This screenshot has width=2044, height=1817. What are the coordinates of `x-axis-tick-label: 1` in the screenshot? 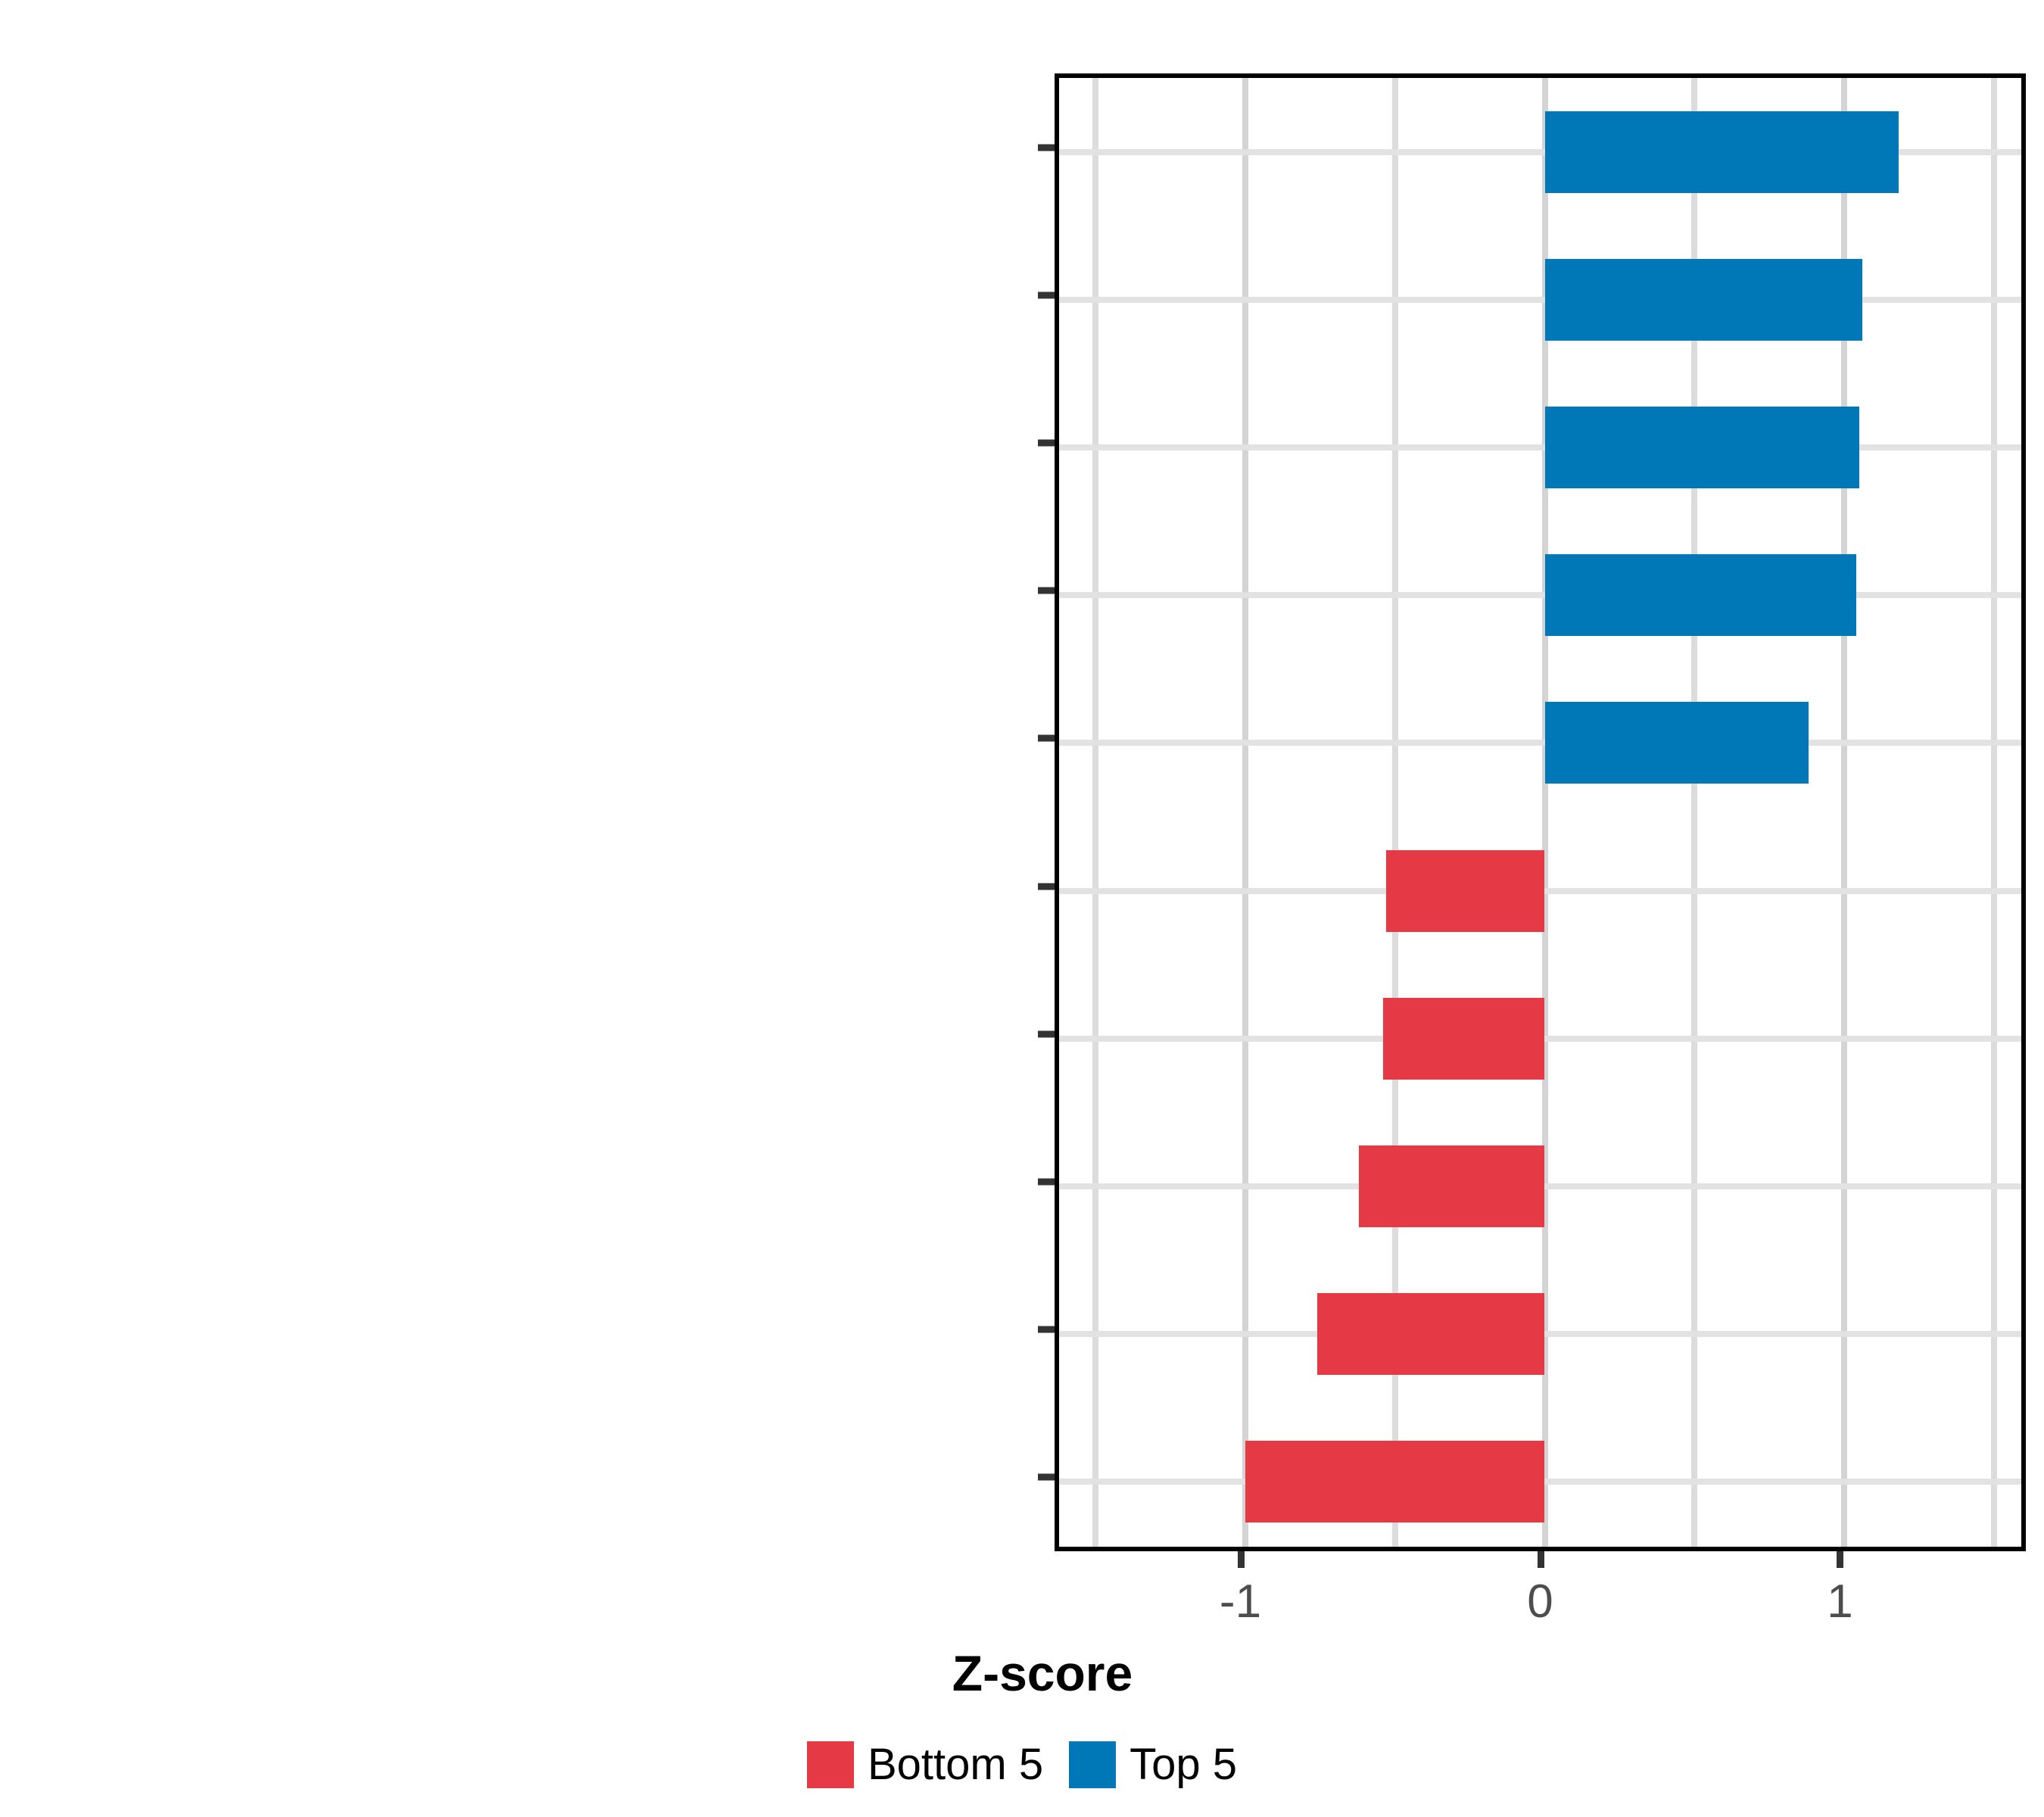 It's located at (1840, 1601).